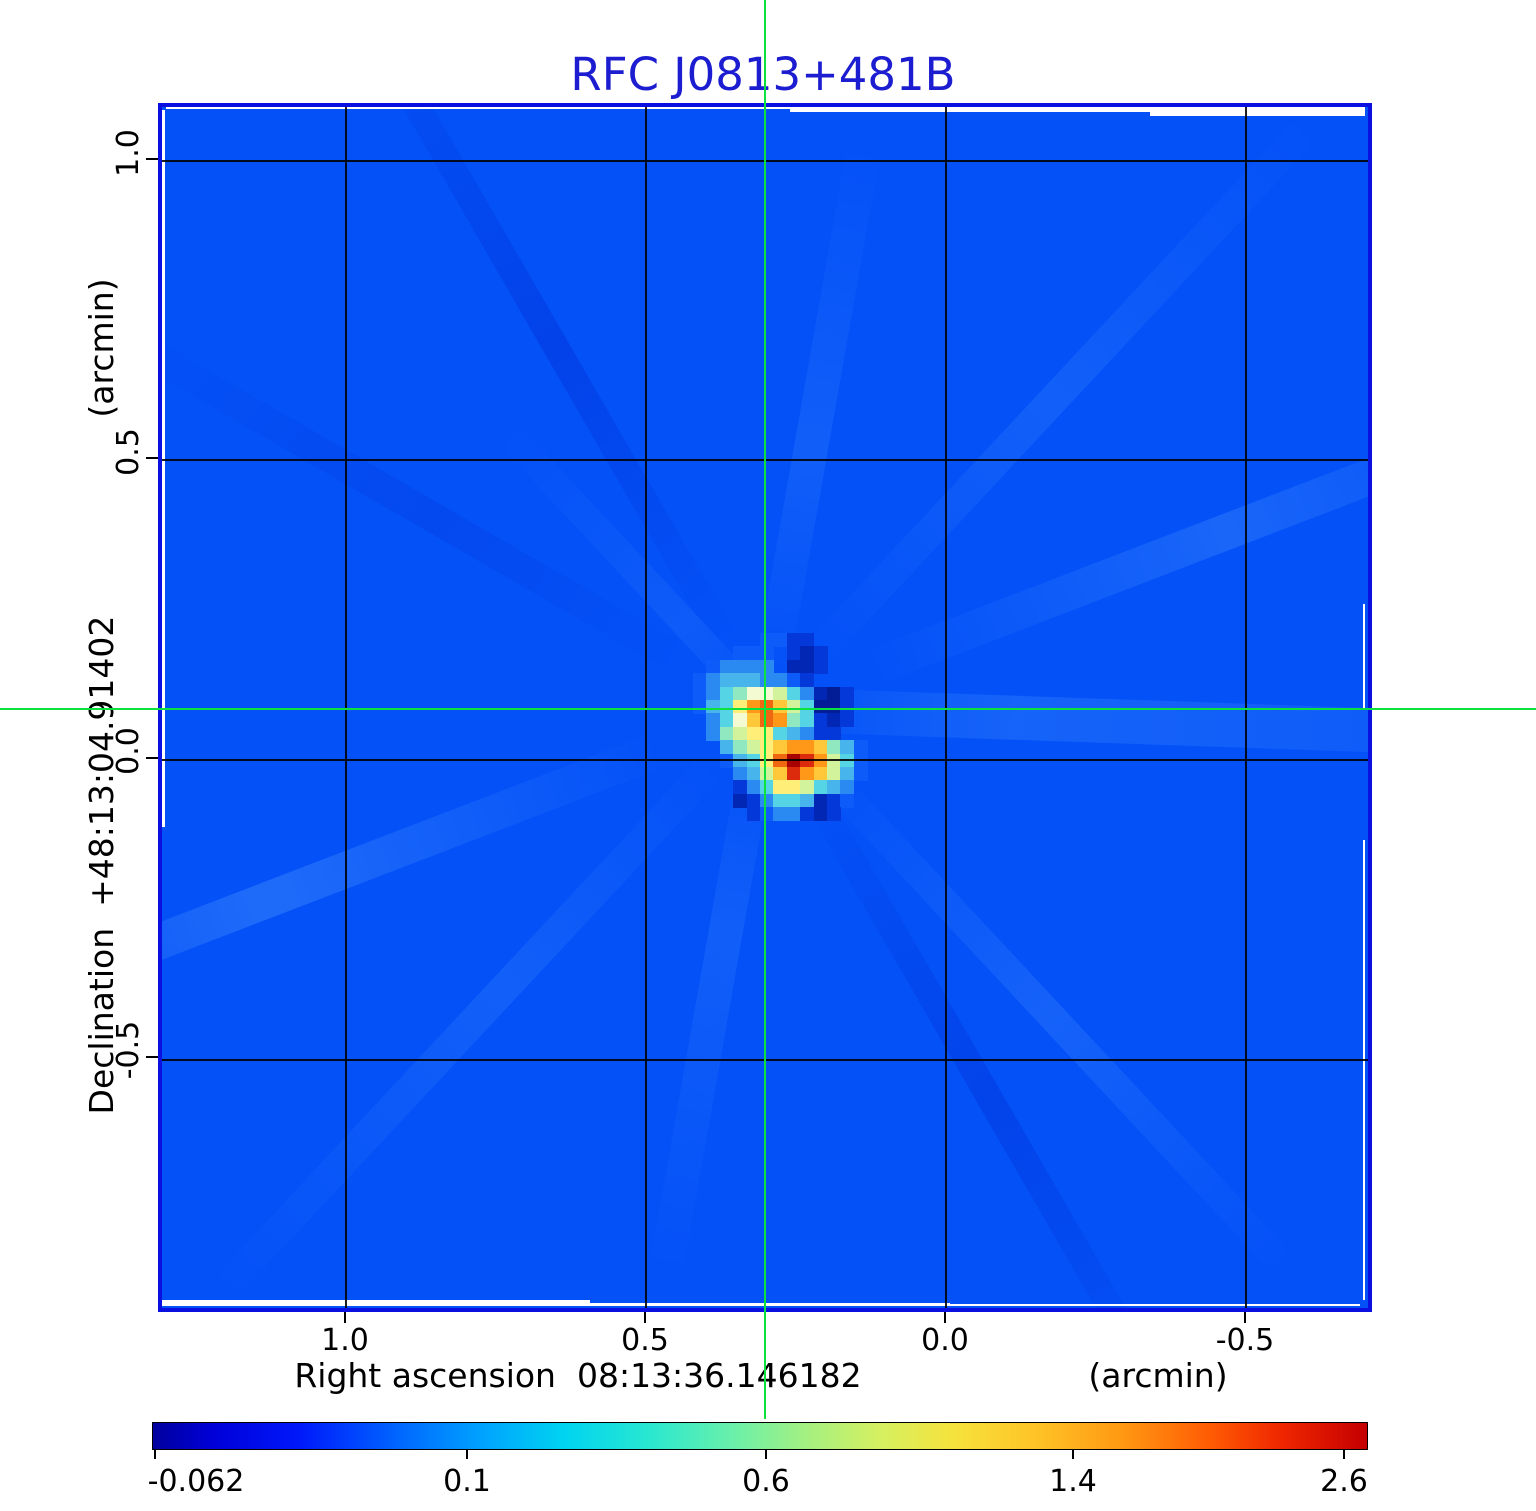 Image resolution: width=1536 pixels, height=1511 pixels. What do you see at coordinates (945, 1340) in the screenshot?
I see `x-tick-label: 0.0` at bounding box center [945, 1340].